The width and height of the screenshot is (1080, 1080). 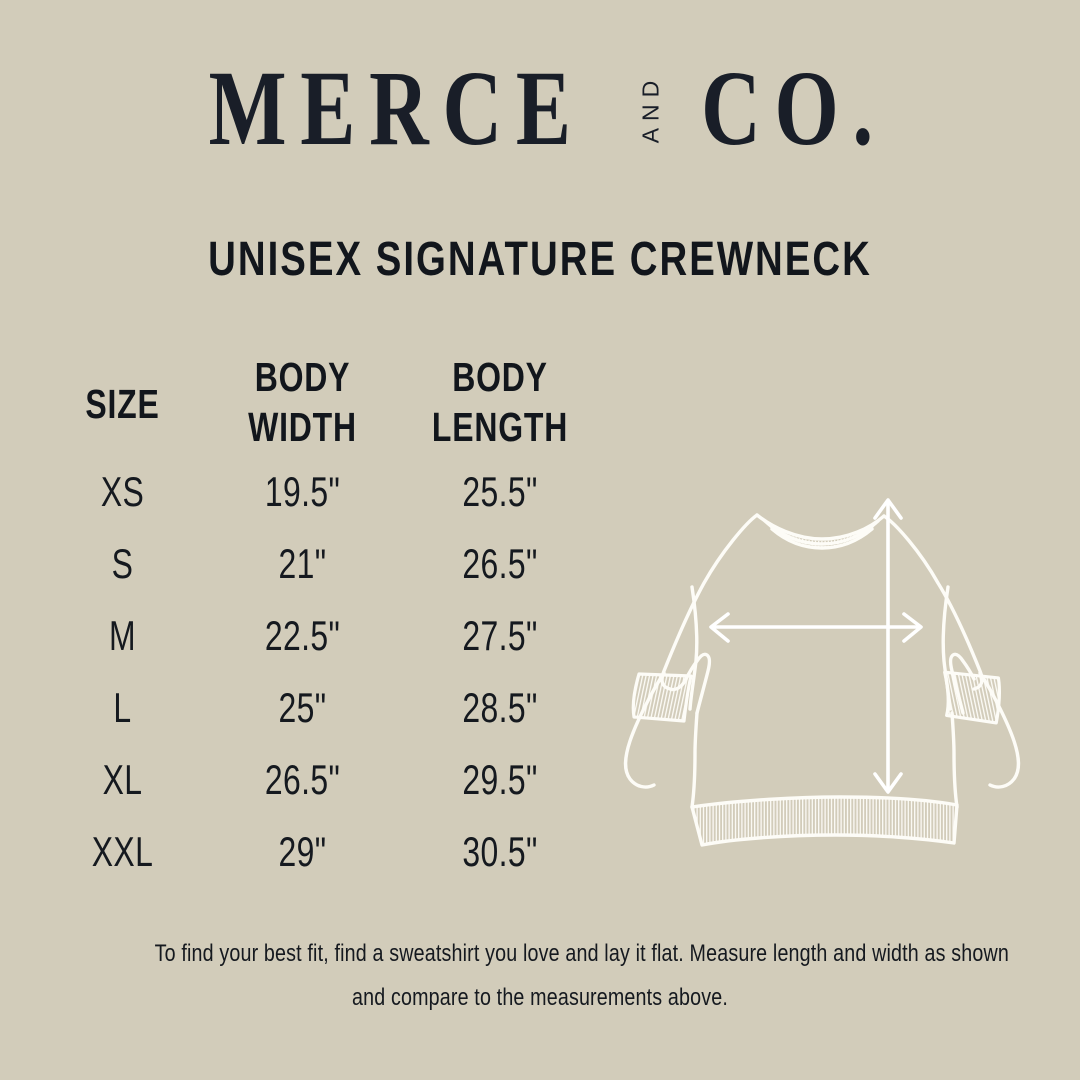 I want to click on column-header-body-length-line1: BODY, so click(x=500, y=377).